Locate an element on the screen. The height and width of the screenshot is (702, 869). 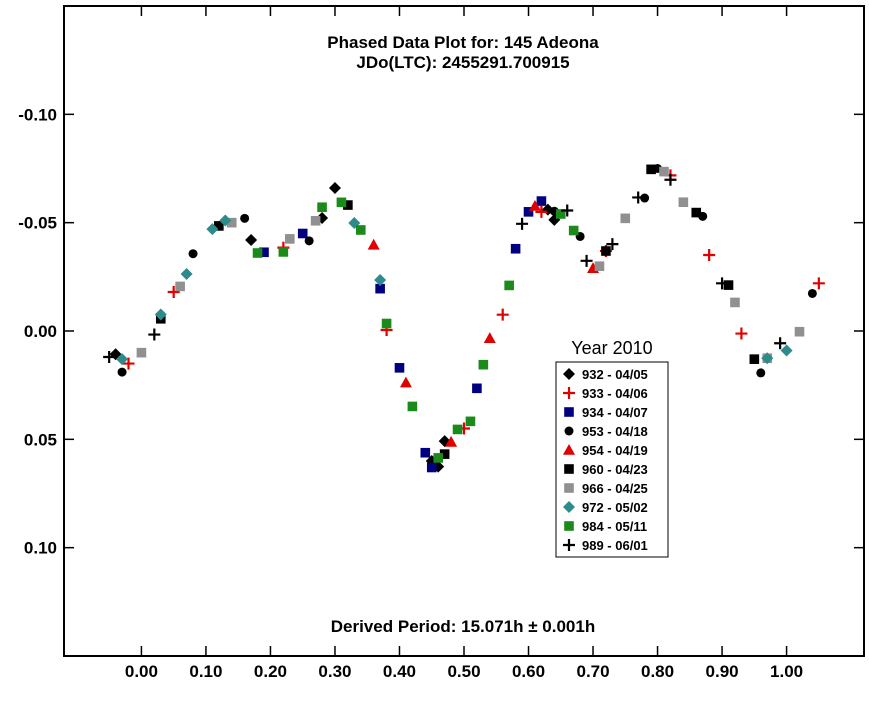
x-tick-label: 0.30 is located at coordinates (334, 671).